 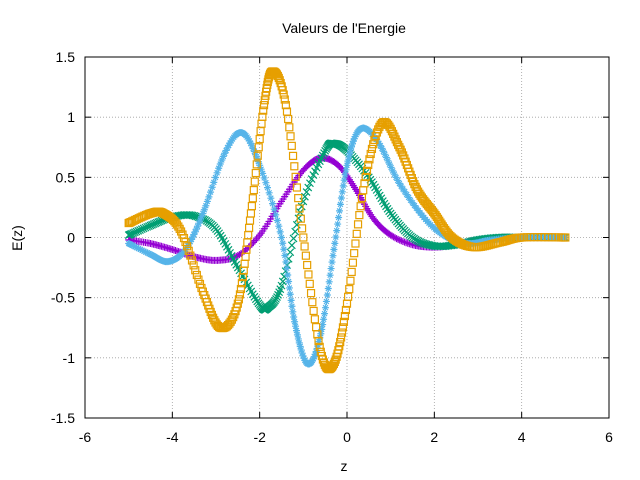 What do you see at coordinates (17, 238) in the screenshot?
I see `y-axis-label: E(z)` at bounding box center [17, 238].